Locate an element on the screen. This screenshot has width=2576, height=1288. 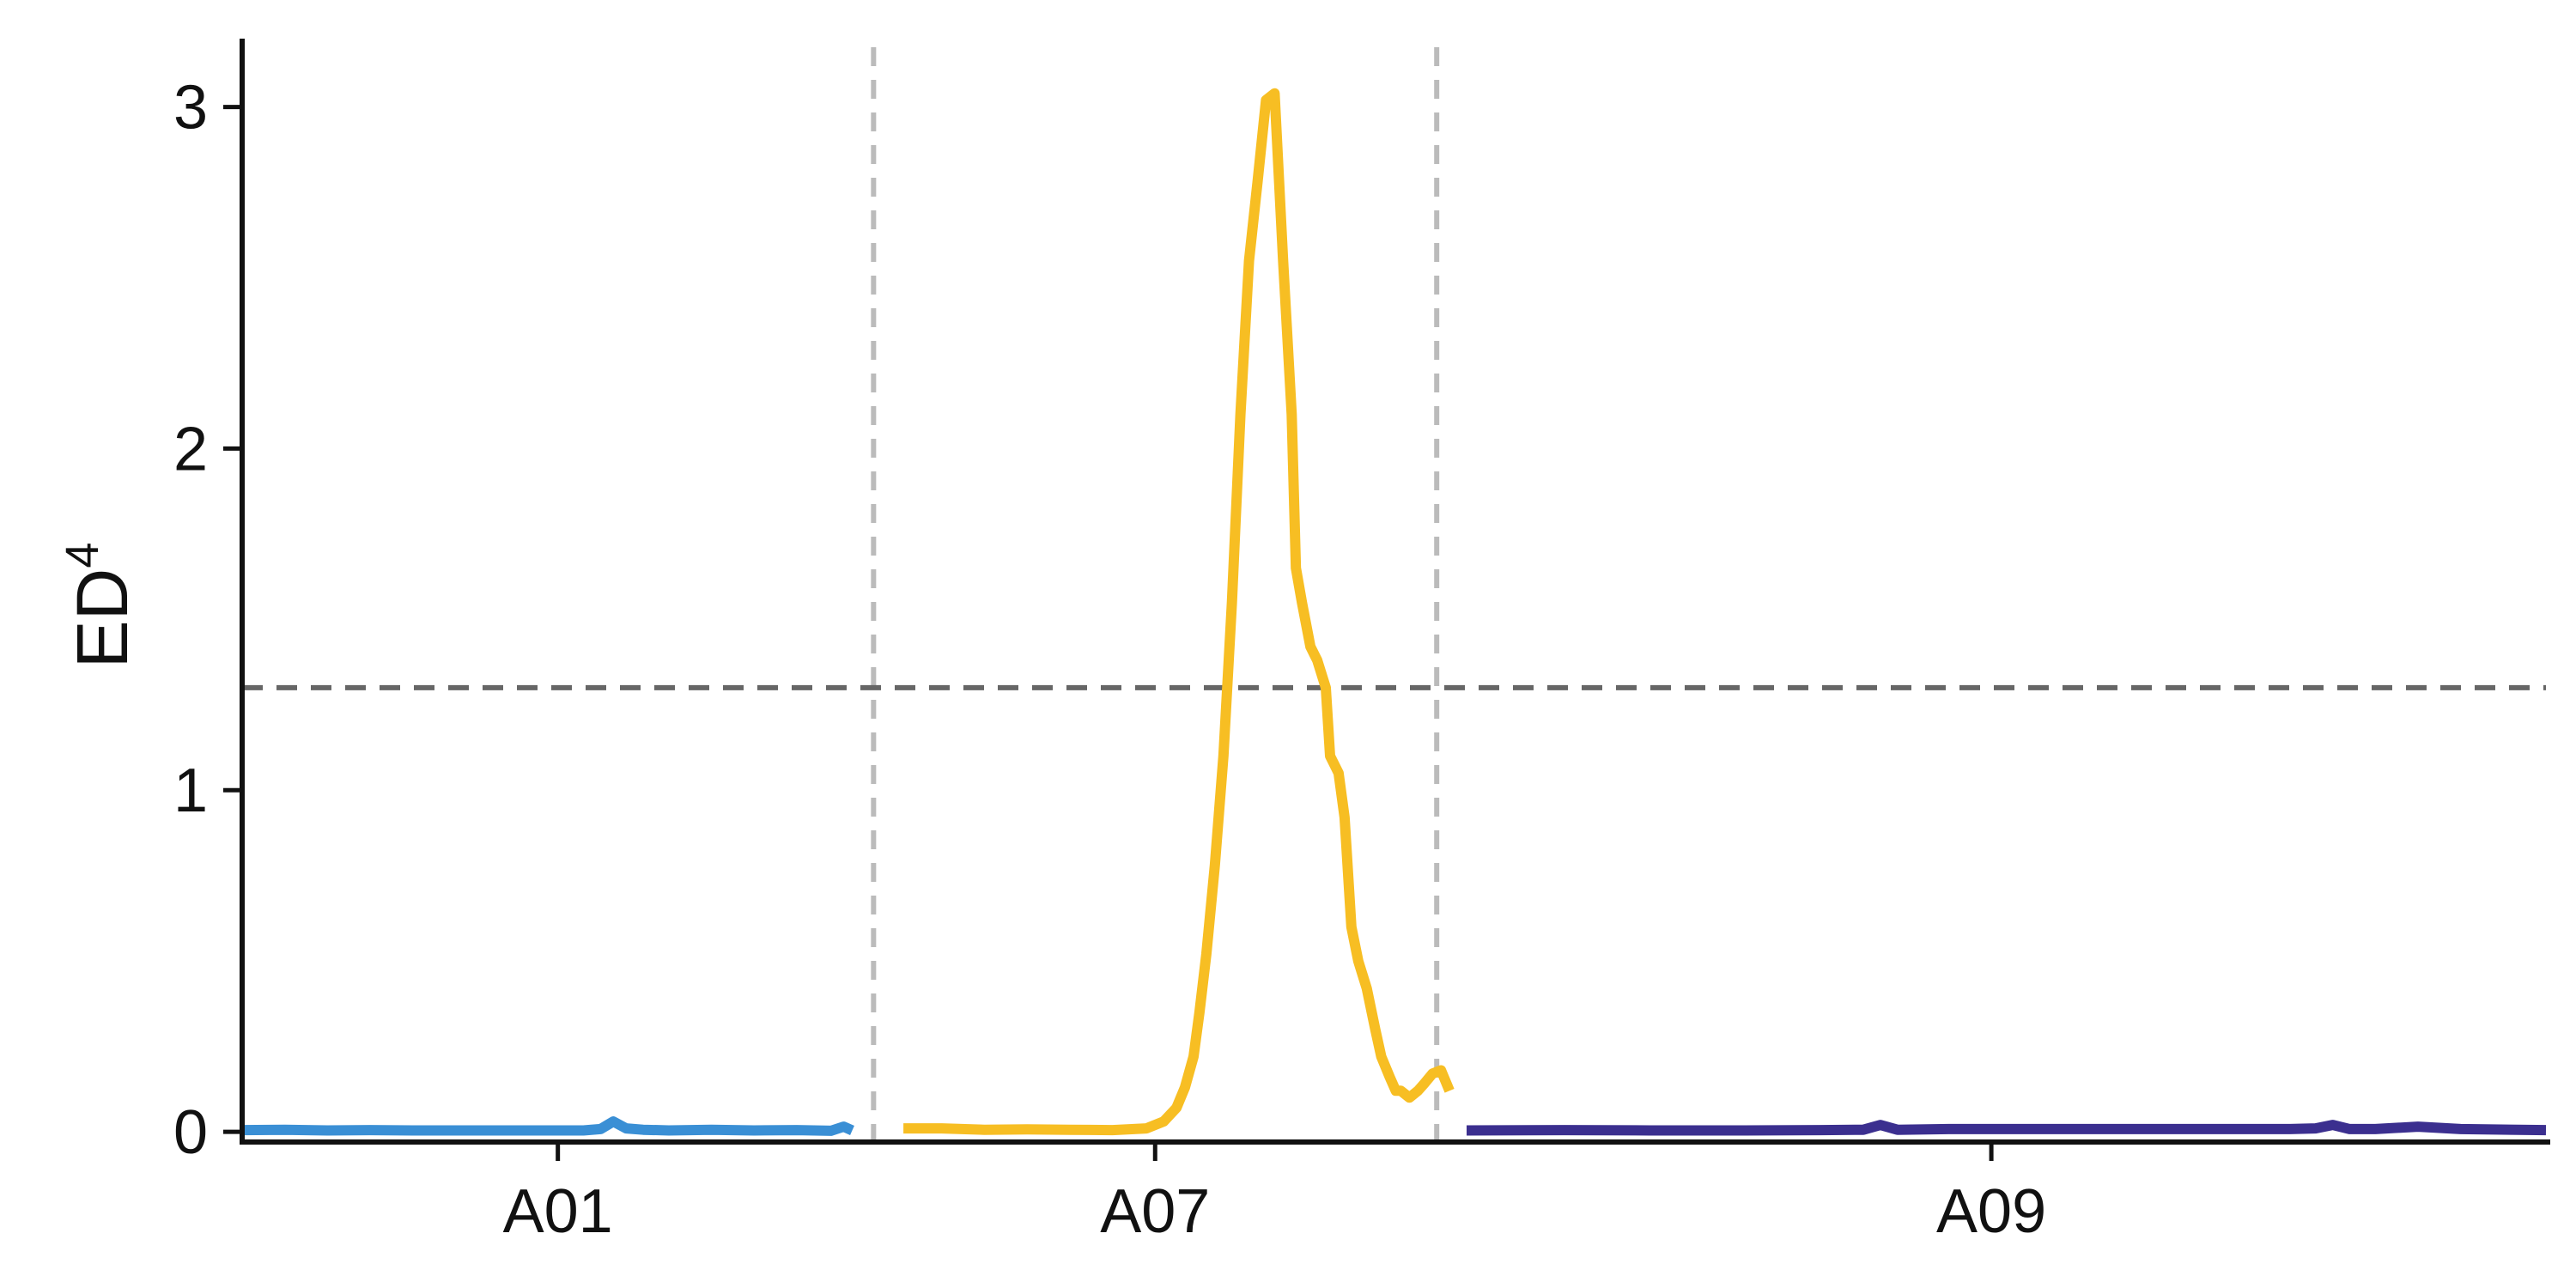
y-axis-title-superscript: 4 is located at coordinates (82, 555).